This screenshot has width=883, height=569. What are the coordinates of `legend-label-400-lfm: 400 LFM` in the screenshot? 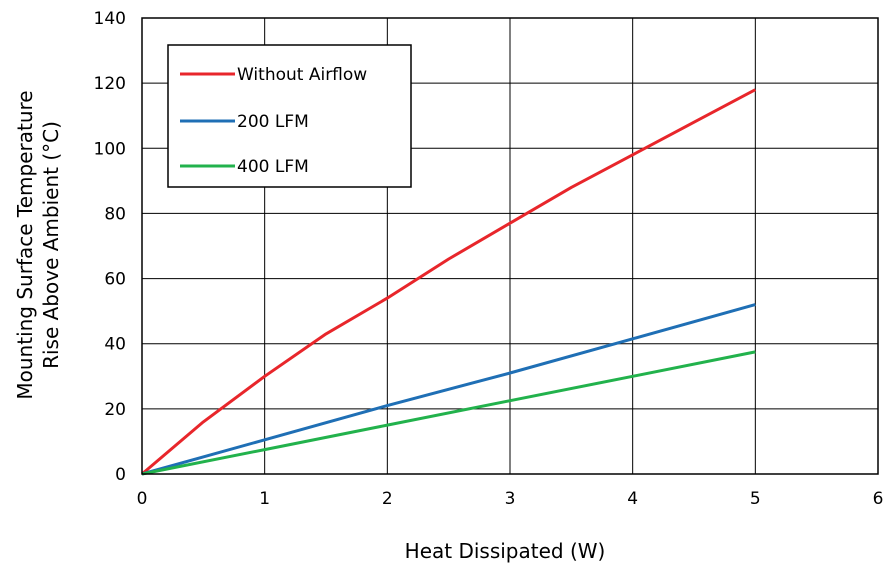 It's located at (273, 167).